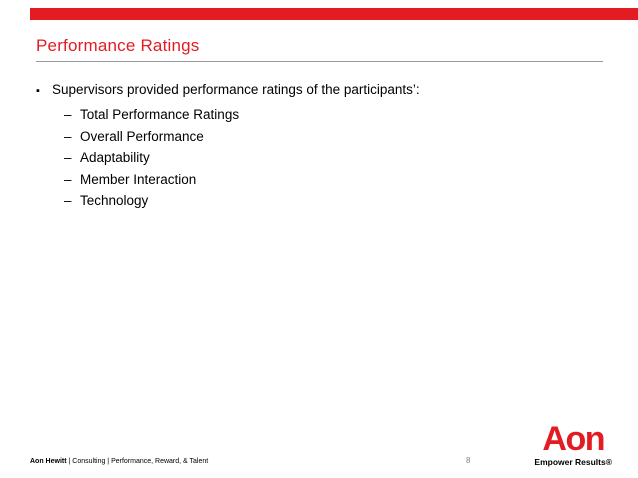 The width and height of the screenshot is (638, 478). I want to click on bullet-text-sub: Overall Performance, so click(142, 136).